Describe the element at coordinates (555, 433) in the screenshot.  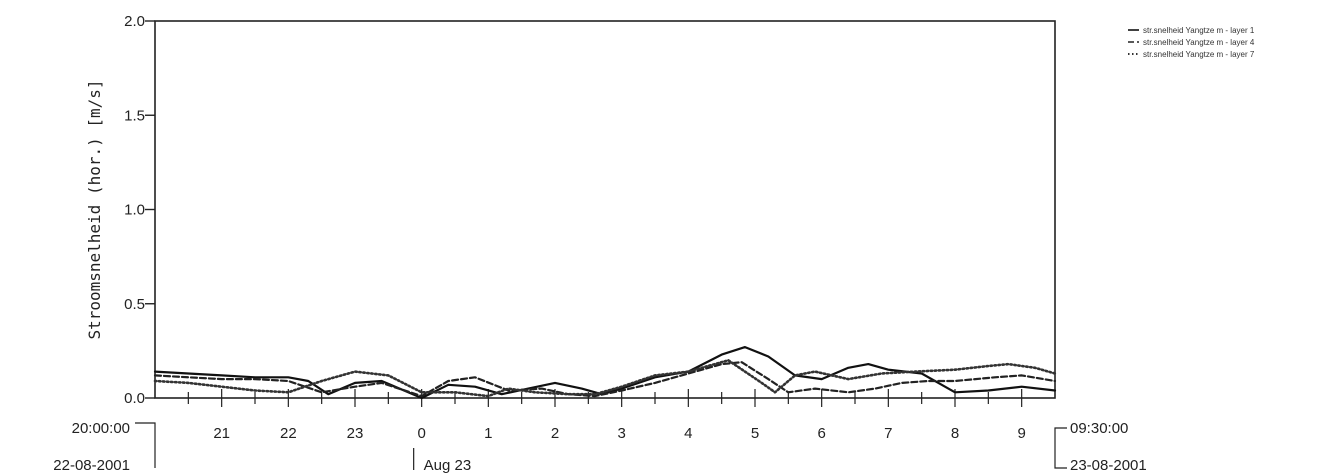
I see `x-tick-label: 2` at that location.